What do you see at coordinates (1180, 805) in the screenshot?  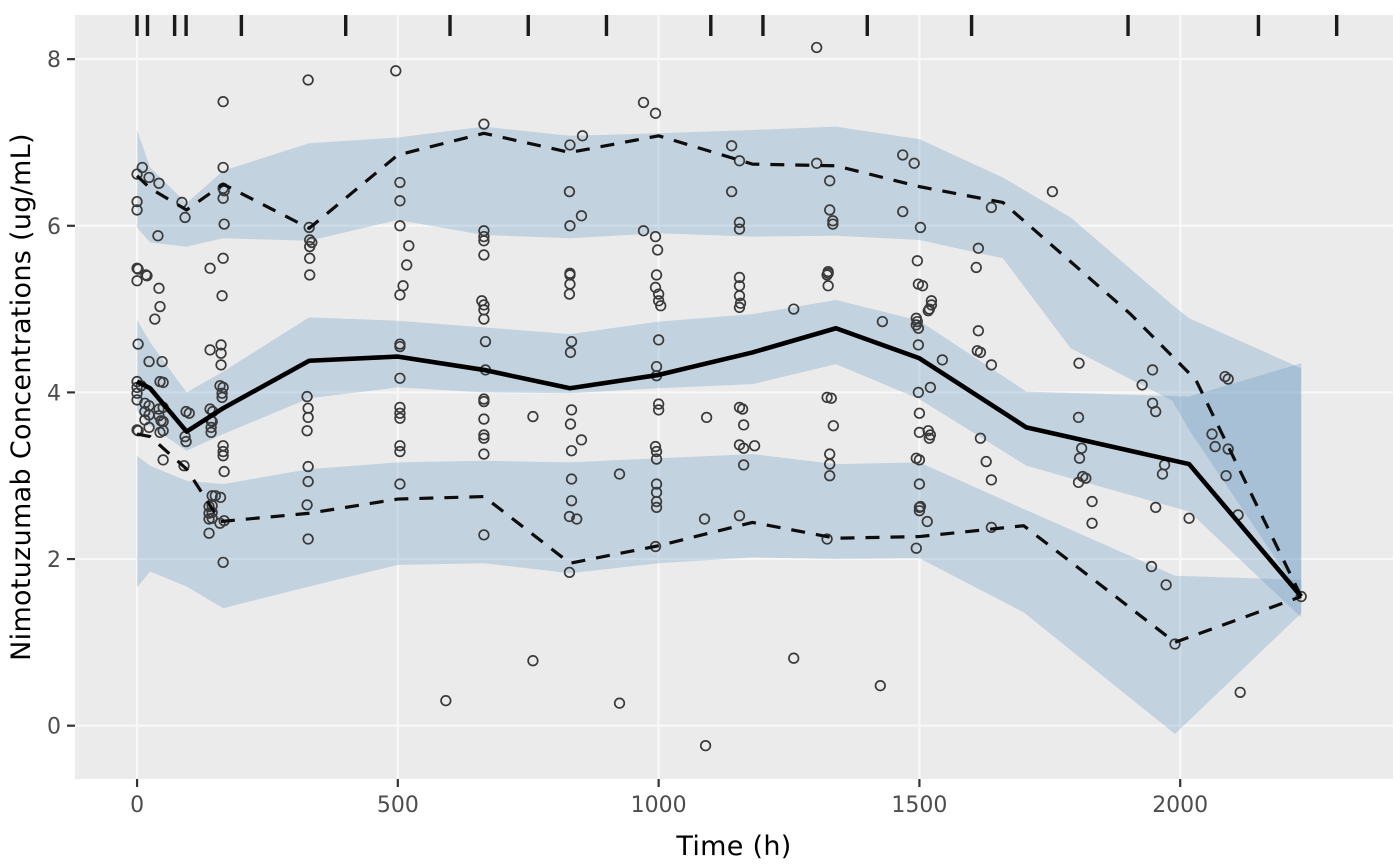 I see `x-tick-label: 2000` at bounding box center [1180, 805].